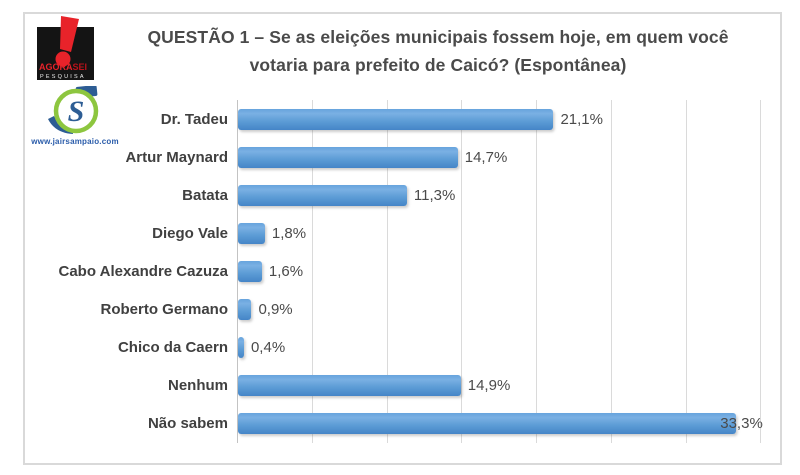 The width and height of the screenshot is (800, 475). I want to click on y-axis-line, so click(237, 271).